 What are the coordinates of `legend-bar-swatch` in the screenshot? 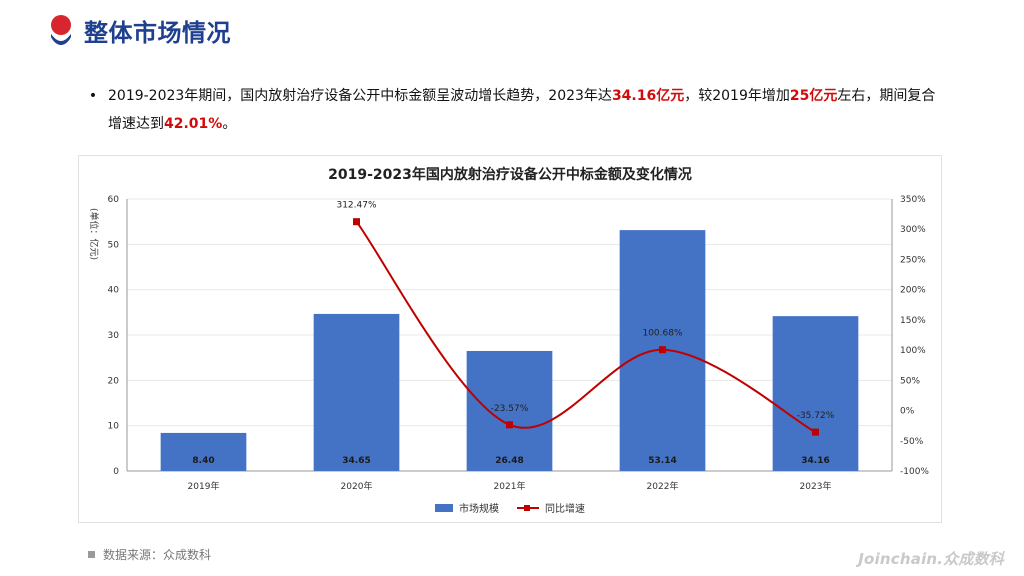 It's located at (444, 507).